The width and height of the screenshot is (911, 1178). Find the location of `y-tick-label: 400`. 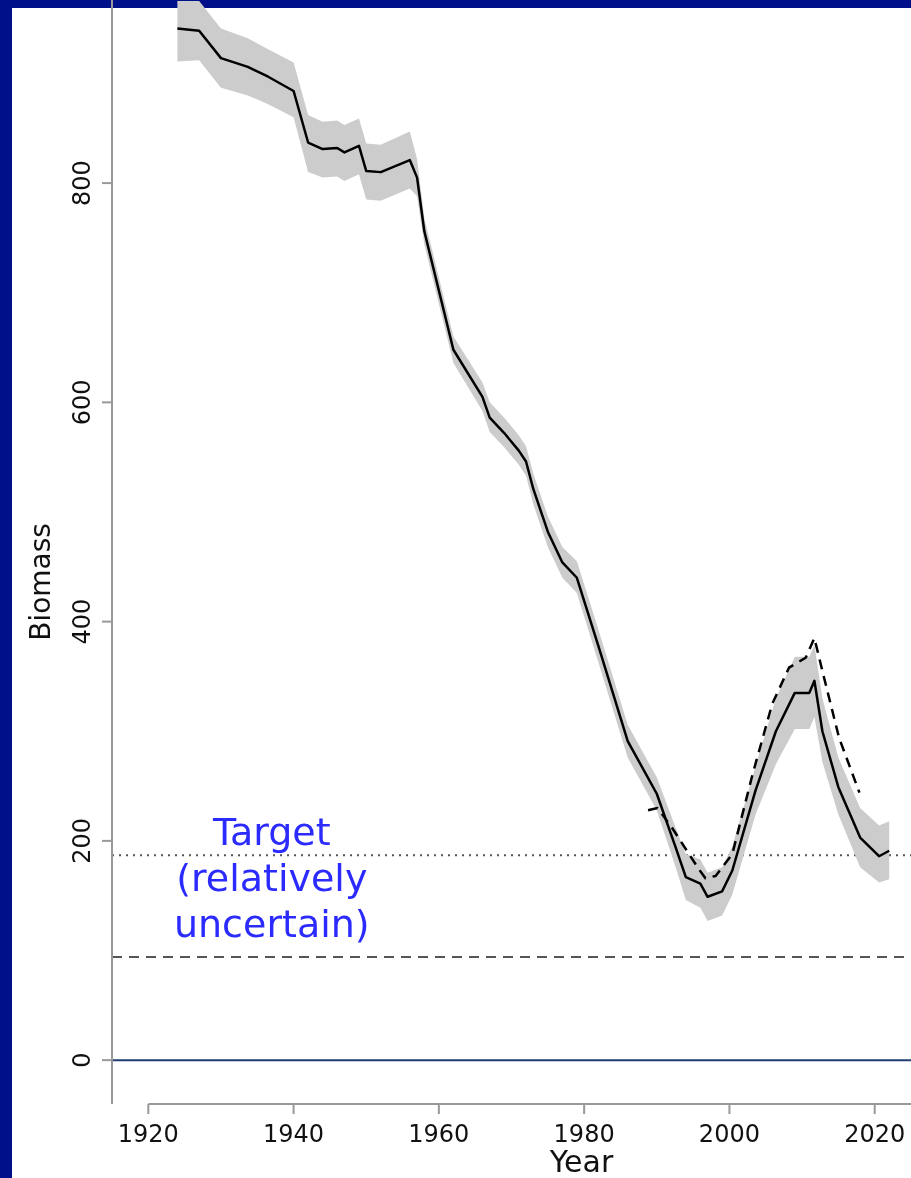

y-tick-label: 400 is located at coordinates (82, 621).